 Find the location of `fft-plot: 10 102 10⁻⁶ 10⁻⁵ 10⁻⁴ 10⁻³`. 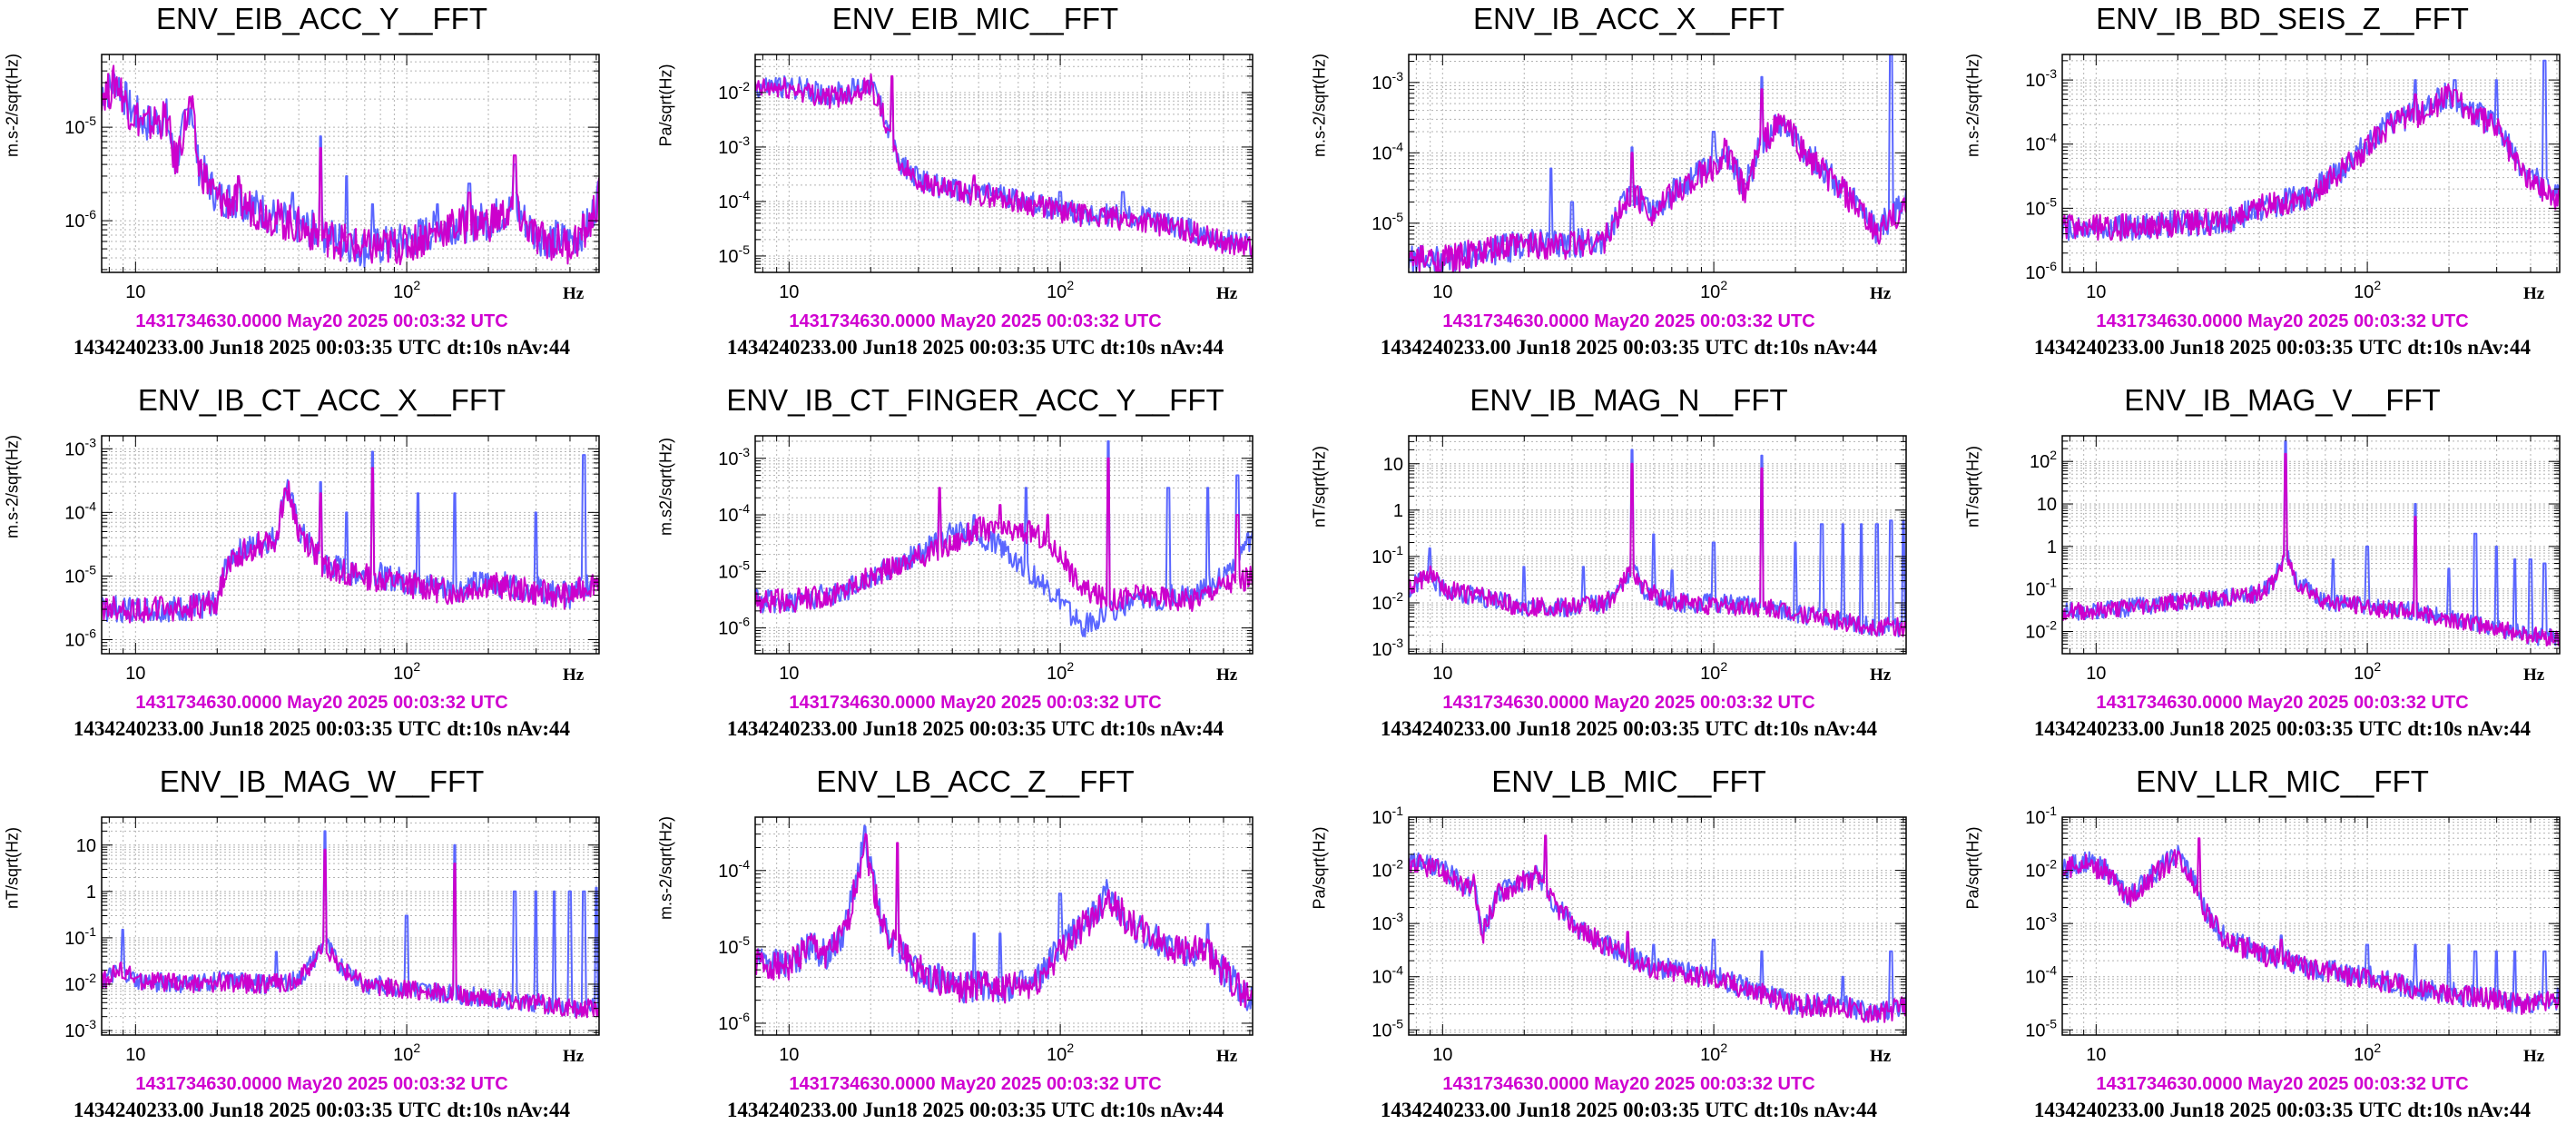

fft-plot: 10 102 10⁻⁶ 10⁻⁵ 10⁻⁴ 10⁻³ is located at coordinates (332, 560).